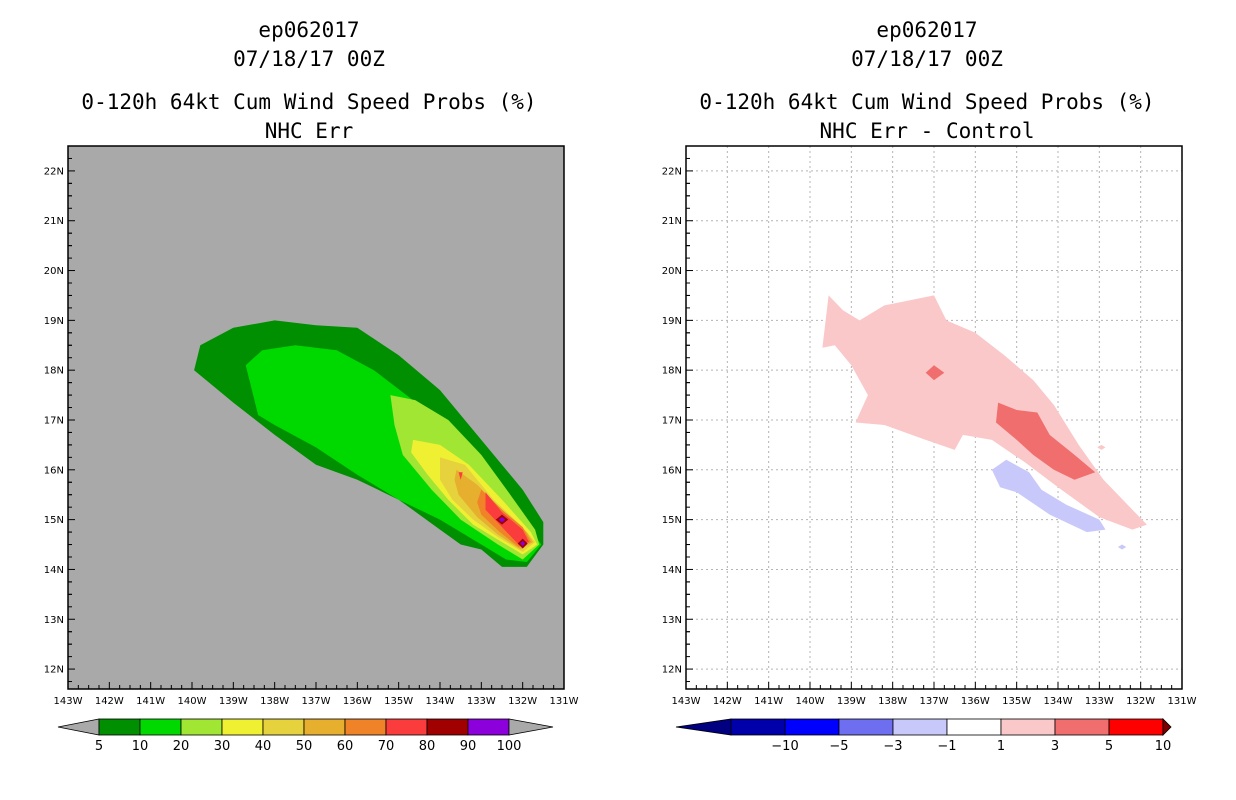 The width and height of the screenshot is (1236, 800). What do you see at coordinates (838, 746) in the screenshot?
I see `colorbar-label: −5` at bounding box center [838, 746].